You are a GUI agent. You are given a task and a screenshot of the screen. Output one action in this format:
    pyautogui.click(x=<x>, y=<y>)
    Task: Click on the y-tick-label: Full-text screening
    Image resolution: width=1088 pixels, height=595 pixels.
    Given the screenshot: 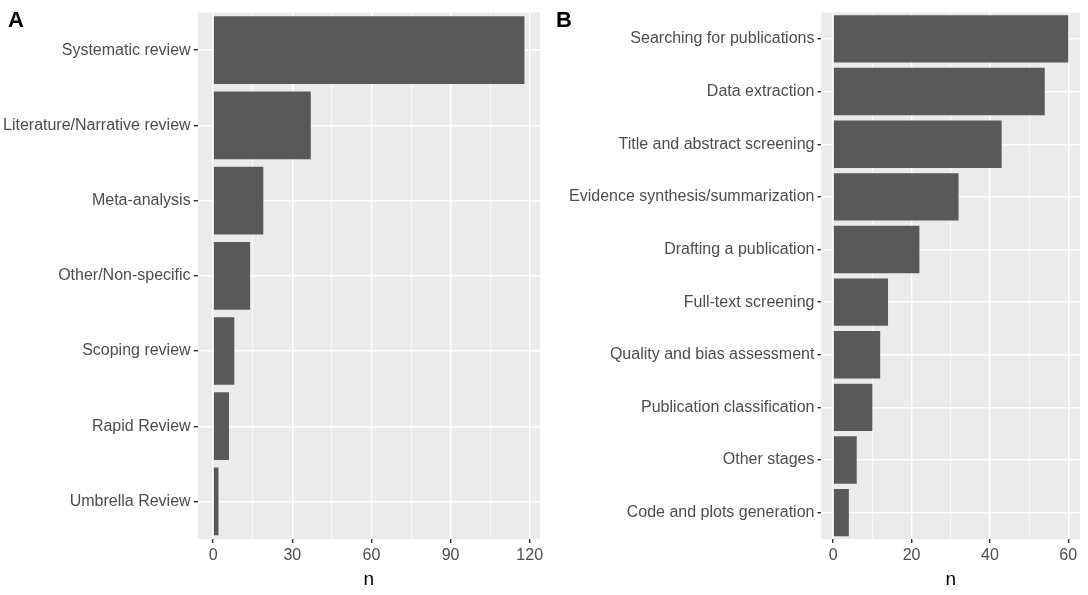 What is the action you would take?
    pyautogui.click(x=749, y=301)
    